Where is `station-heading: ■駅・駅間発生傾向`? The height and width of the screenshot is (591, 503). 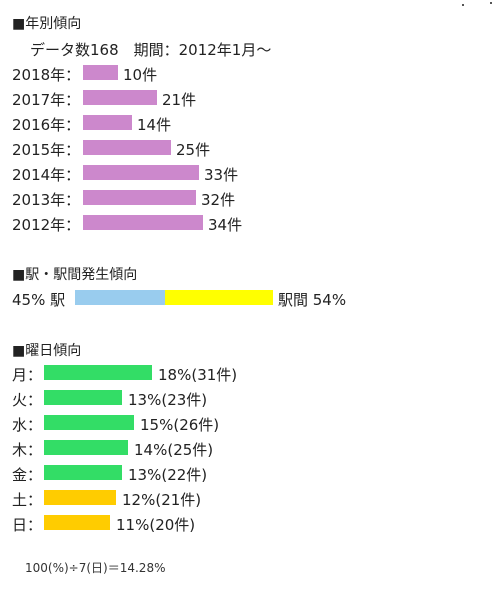
station-heading: ■駅・駅間発生傾向 is located at coordinates (75, 275).